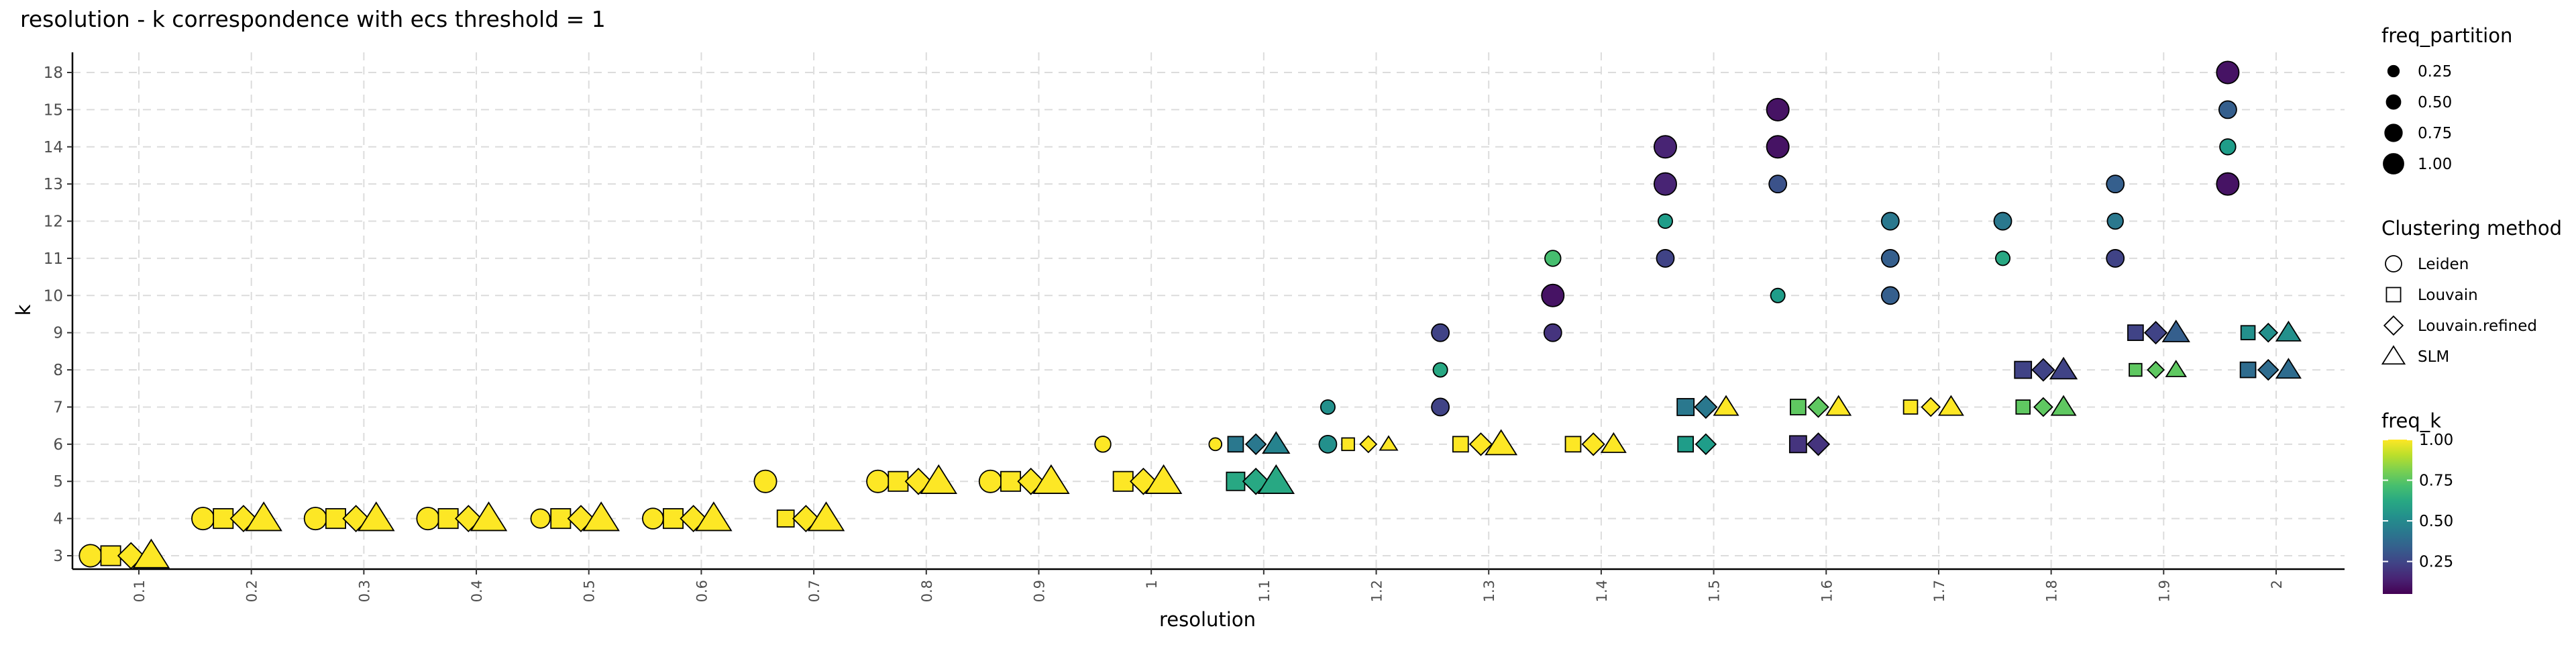 The height and width of the screenshot is (647, 2576). I want to click on y-tick-label: 4, so click(58, 519).